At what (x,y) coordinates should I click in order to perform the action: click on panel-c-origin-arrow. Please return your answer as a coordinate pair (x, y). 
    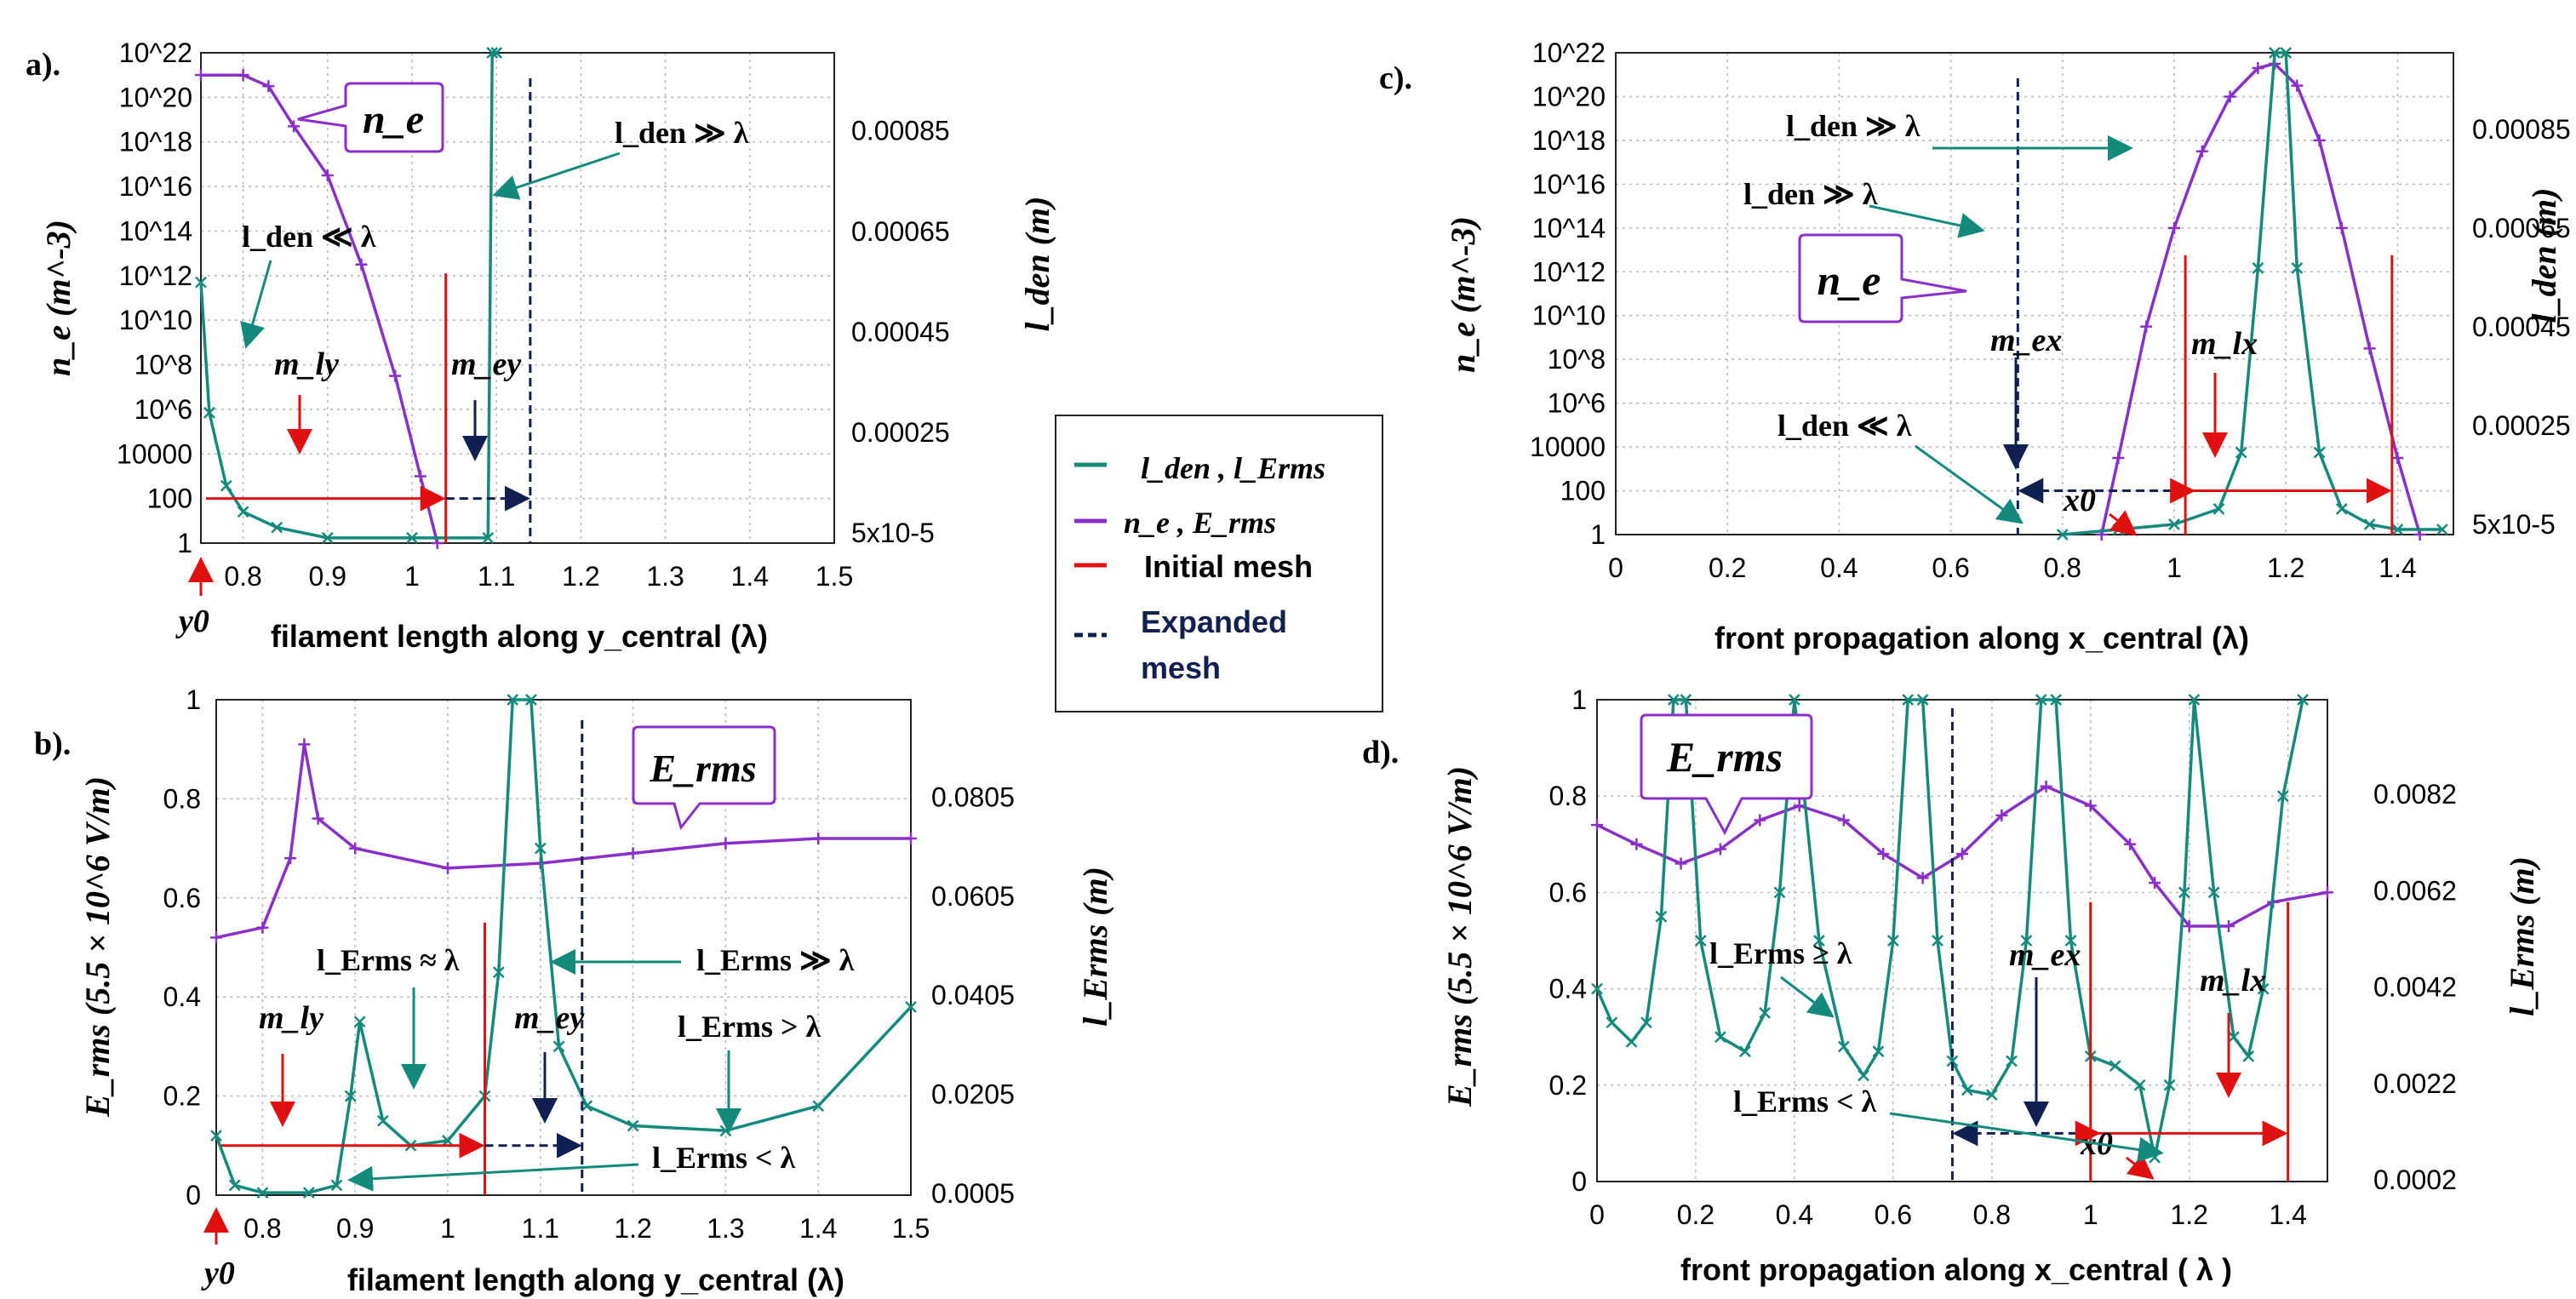
    Looking at the image, I should click on (2123, 523).